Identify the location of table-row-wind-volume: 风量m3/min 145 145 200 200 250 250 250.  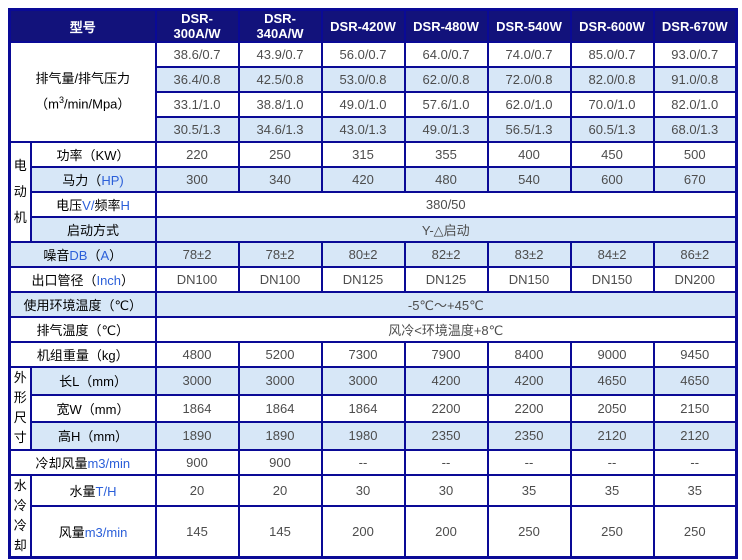
(374, 531).